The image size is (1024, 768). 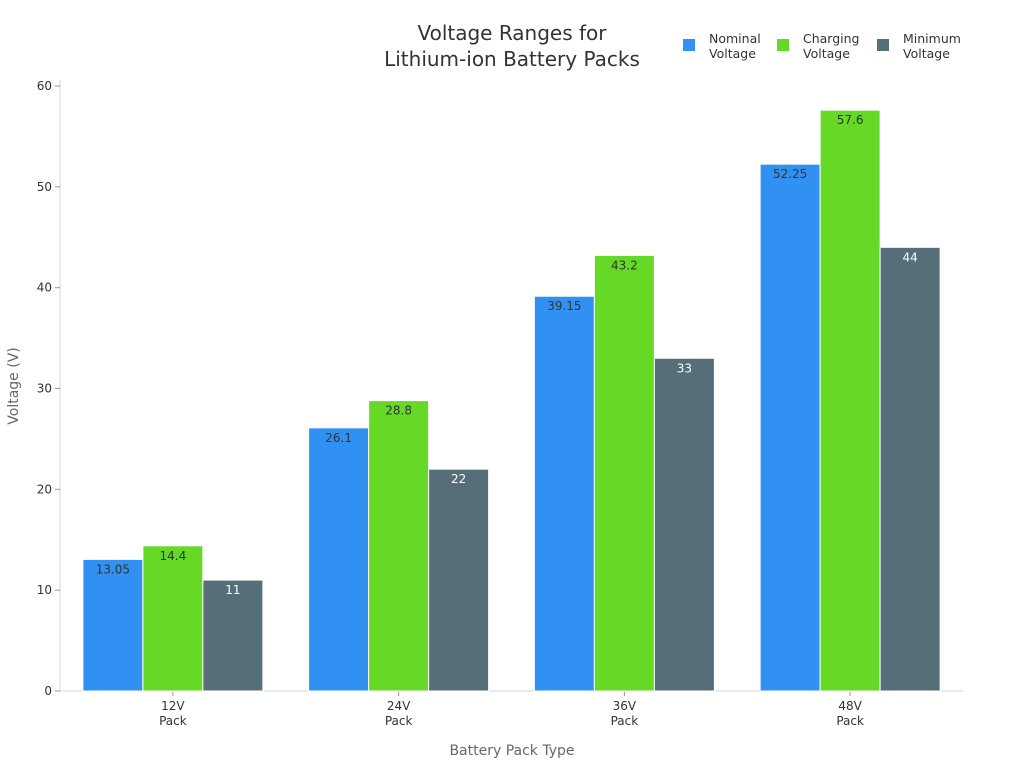 I want to click on legend-swatch-charging, so click(x=783, y=45).